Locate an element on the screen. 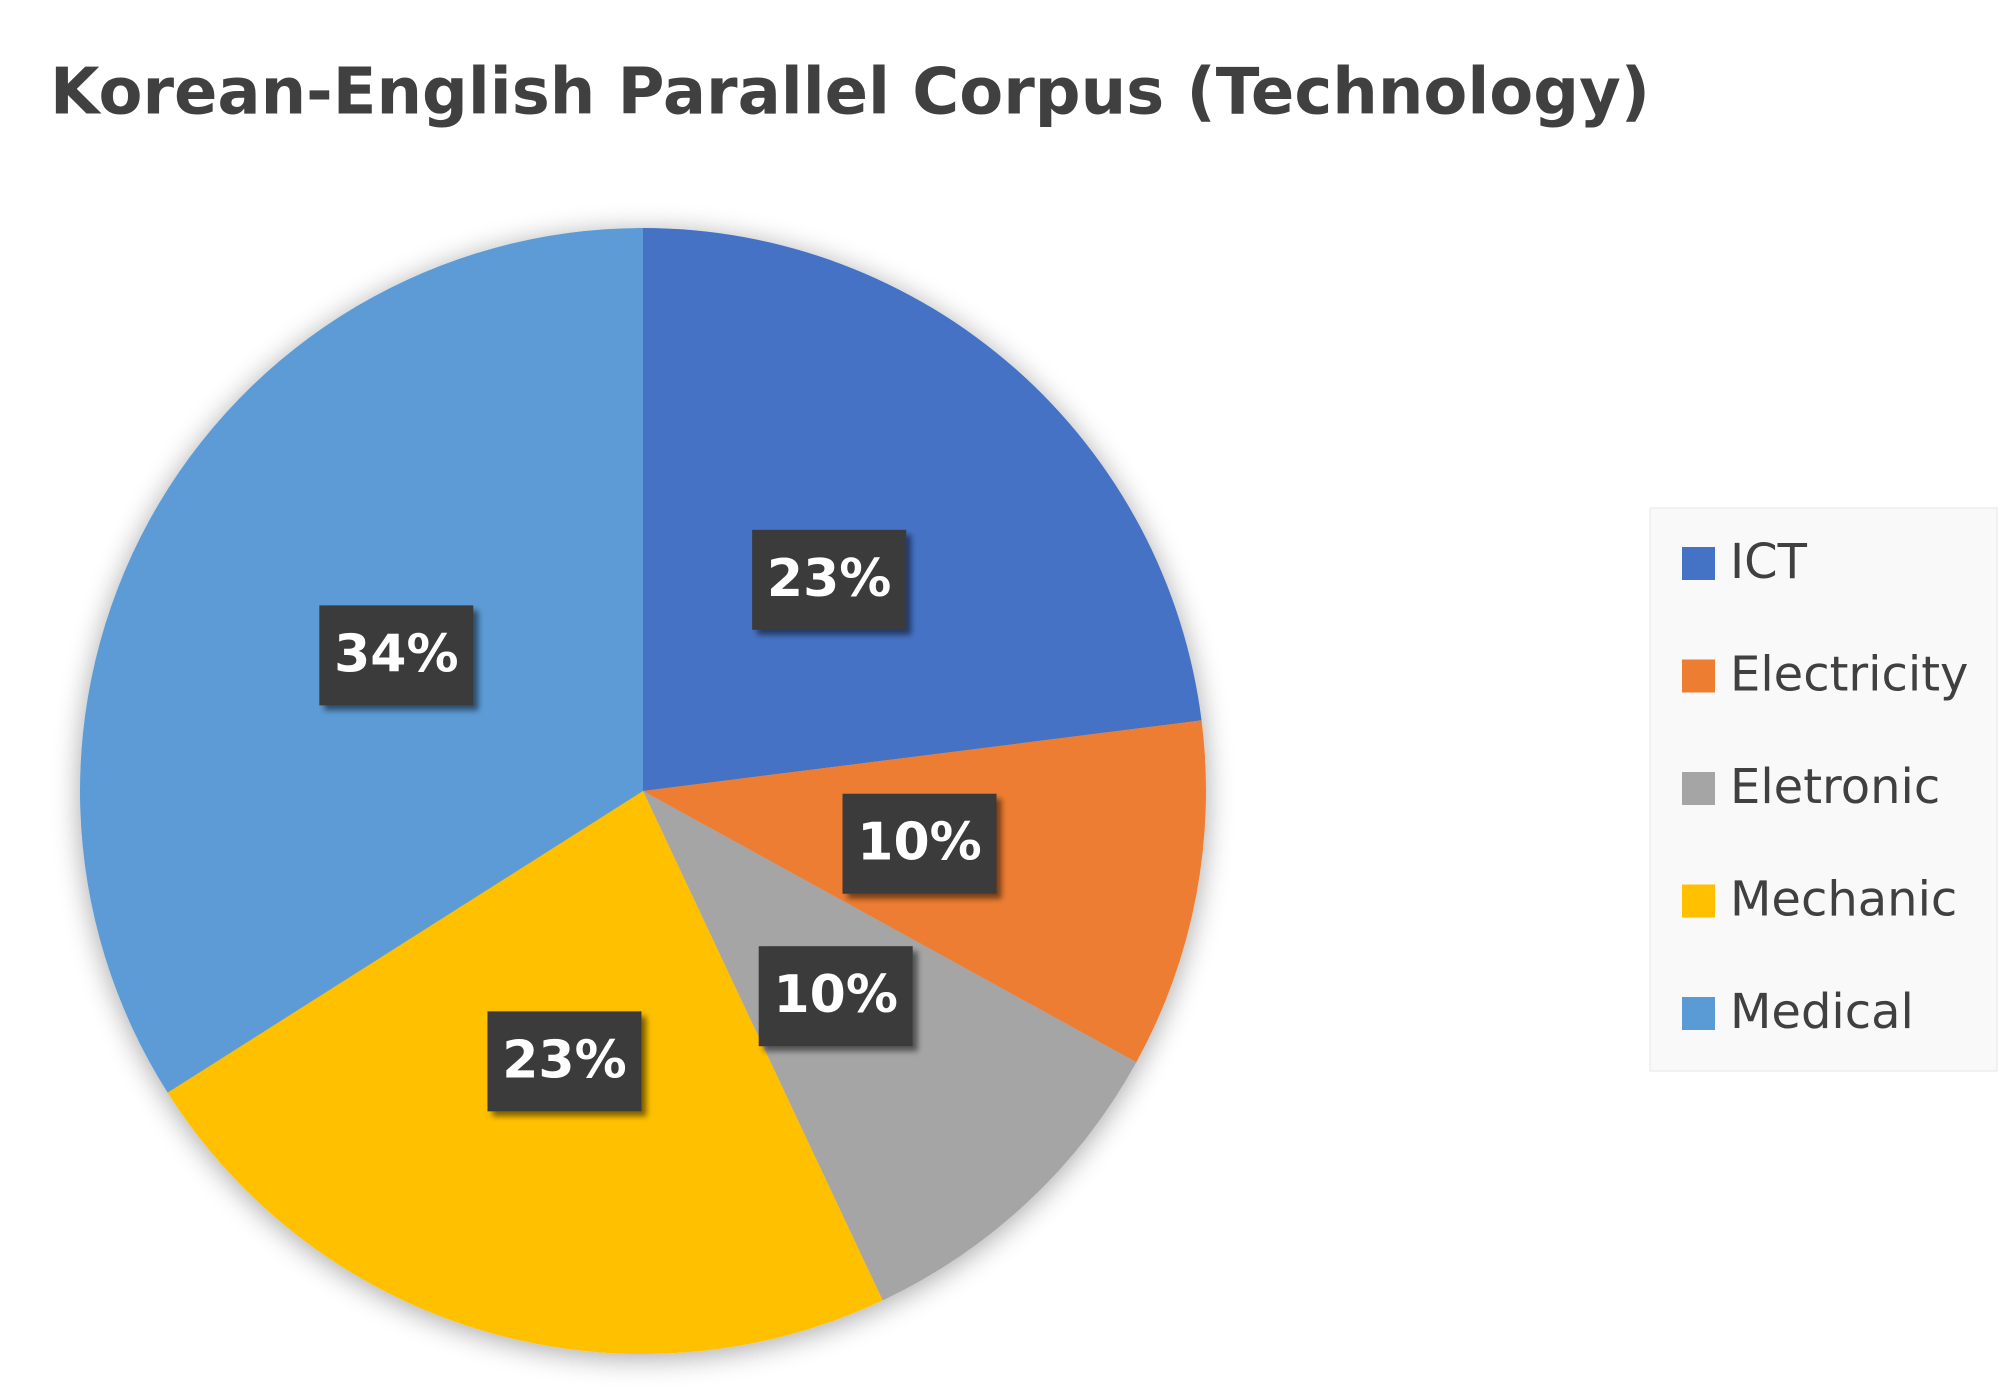 Image resolution: width=2016 pixels, height=1388 pixels. pie-slice is located at coordinates (922, 509).